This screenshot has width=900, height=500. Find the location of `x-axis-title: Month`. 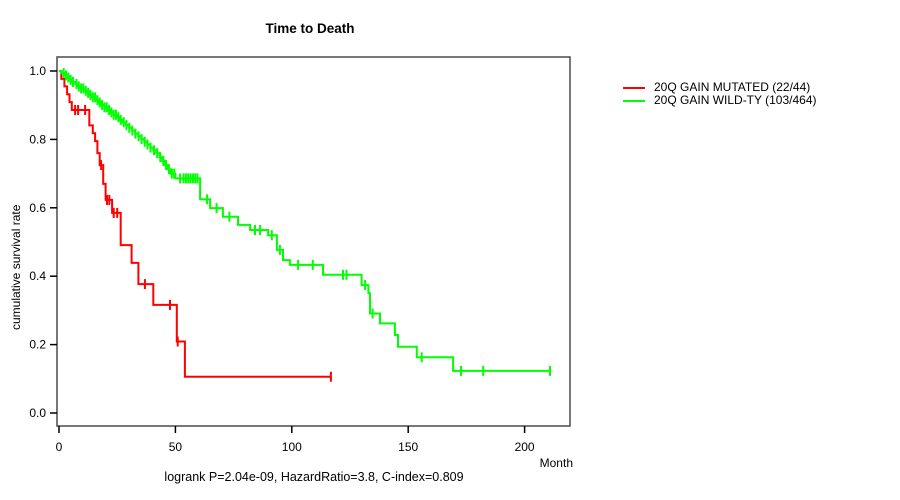

x-axis-title: Month is located at coordinates (556, 463).